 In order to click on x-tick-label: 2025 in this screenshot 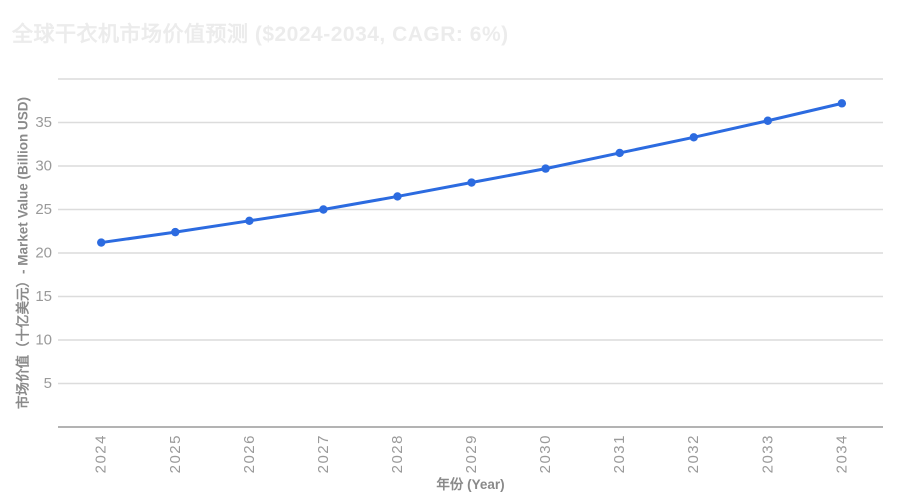, I will do `click(175, 453)`.